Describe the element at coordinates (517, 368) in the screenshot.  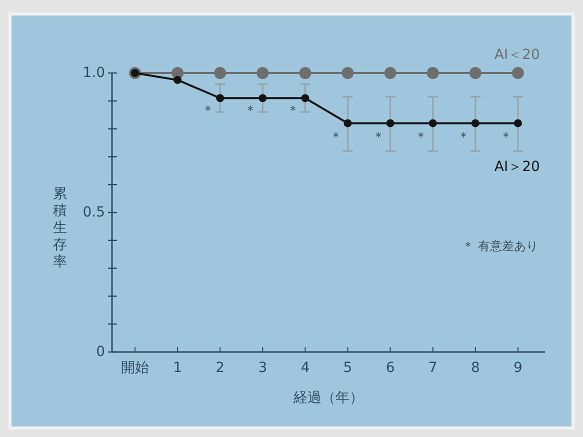
I see `x-tick-label: 9` at that location.